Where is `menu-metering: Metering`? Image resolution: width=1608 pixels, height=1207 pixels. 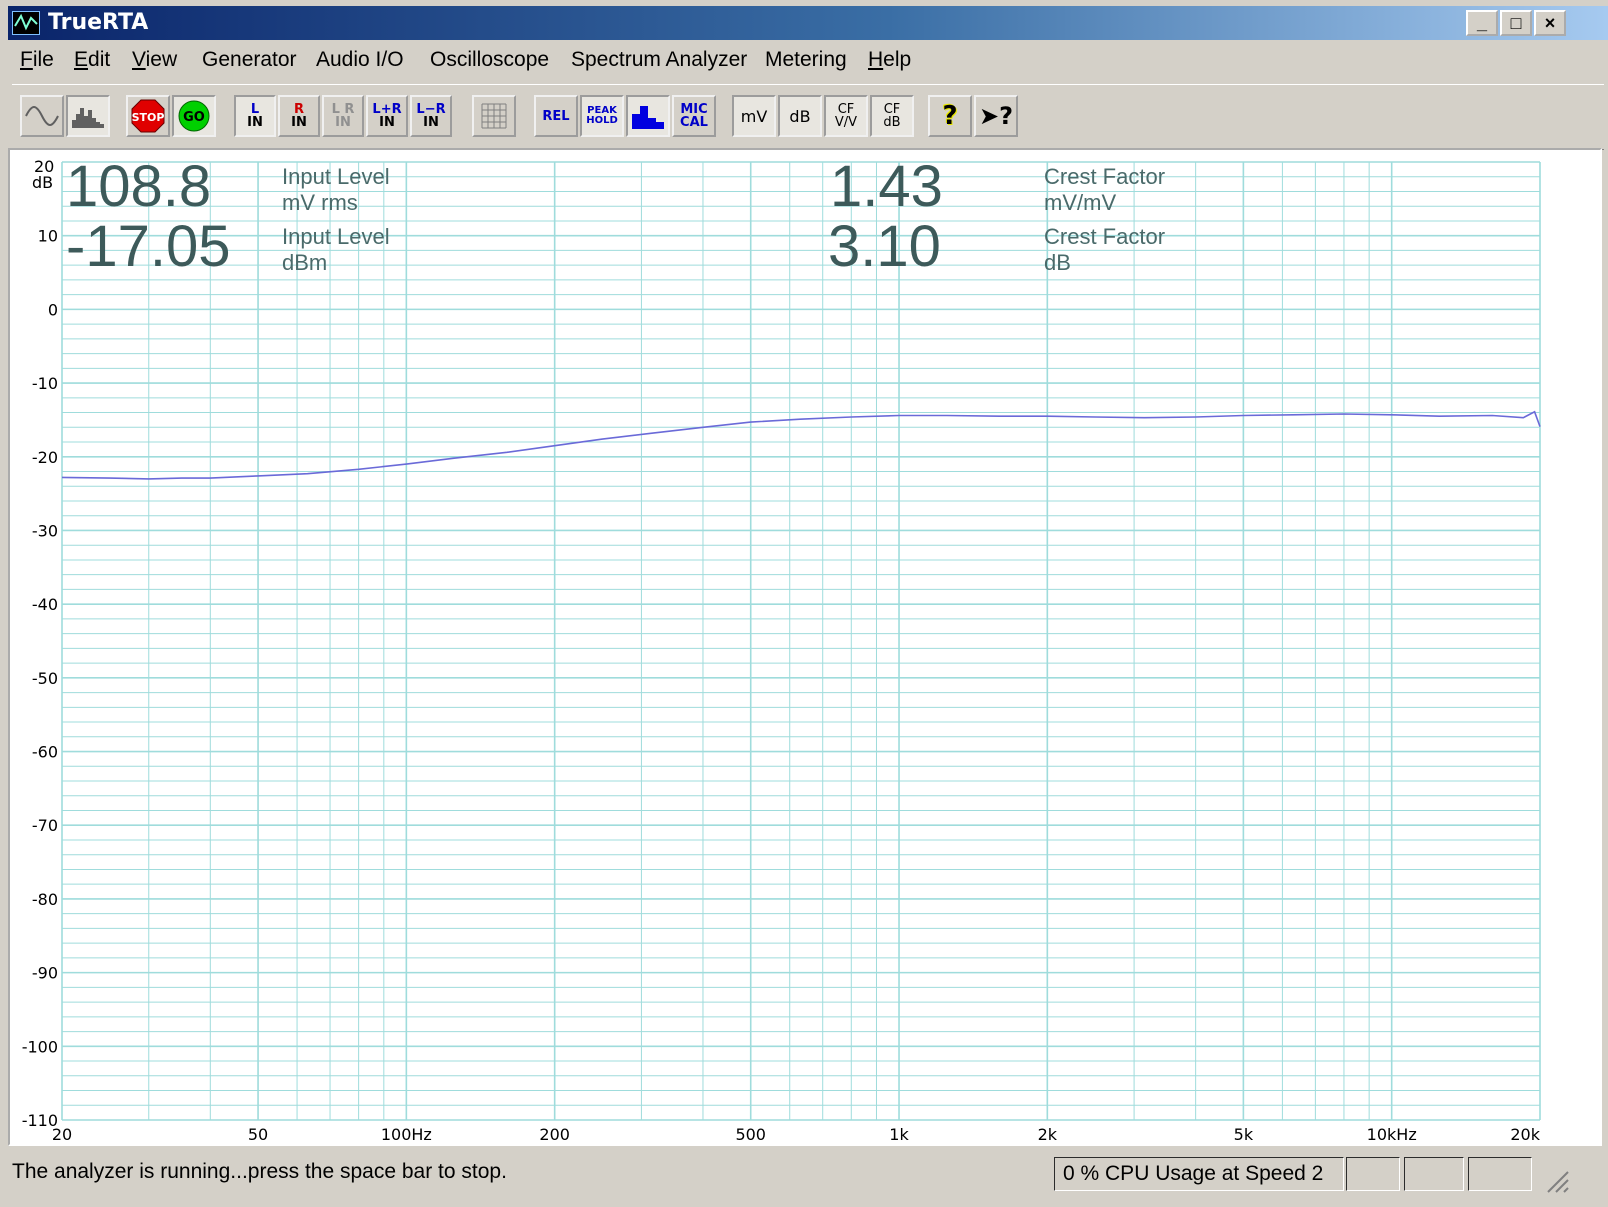 menu-metering: Metering is located at coordinates (806, 59).